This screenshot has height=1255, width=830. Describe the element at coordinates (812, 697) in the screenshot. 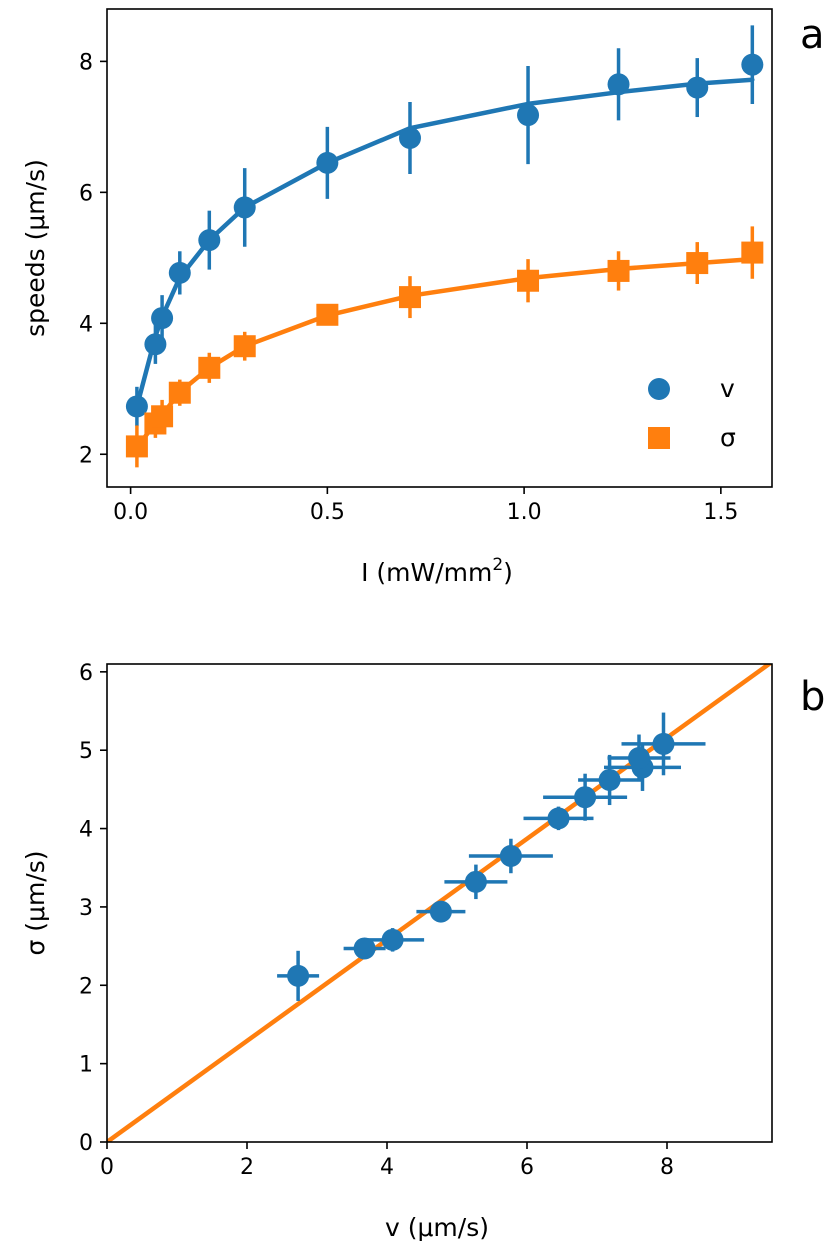

I see `panel-b-letter: b` at that location.